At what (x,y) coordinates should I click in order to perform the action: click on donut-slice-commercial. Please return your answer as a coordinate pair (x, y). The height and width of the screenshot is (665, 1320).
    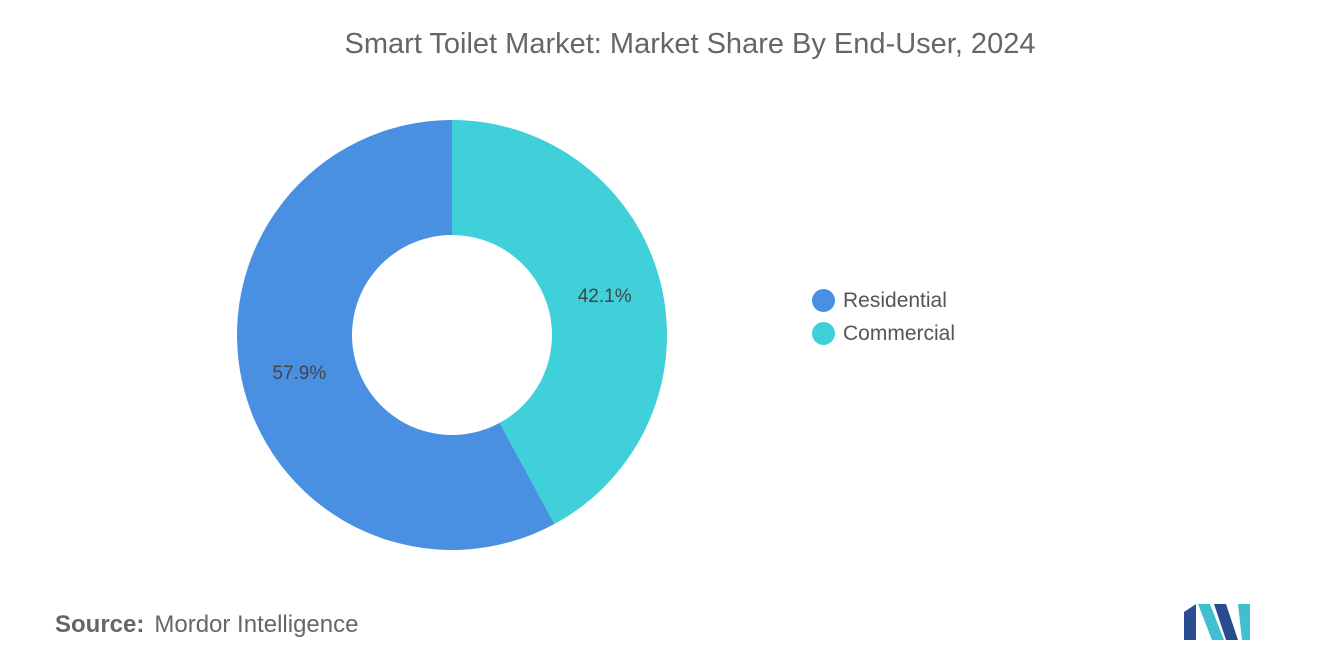
    Looking at the image, I should click on (559, 322).